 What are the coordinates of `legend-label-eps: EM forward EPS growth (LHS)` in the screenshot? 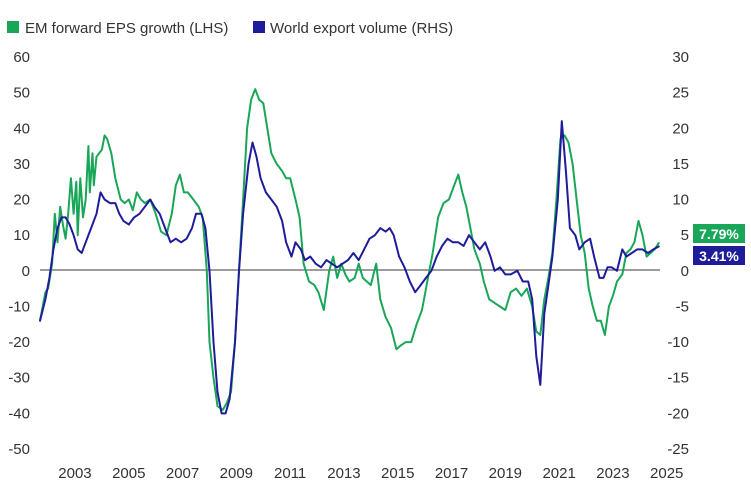 It's located at (126, 28).